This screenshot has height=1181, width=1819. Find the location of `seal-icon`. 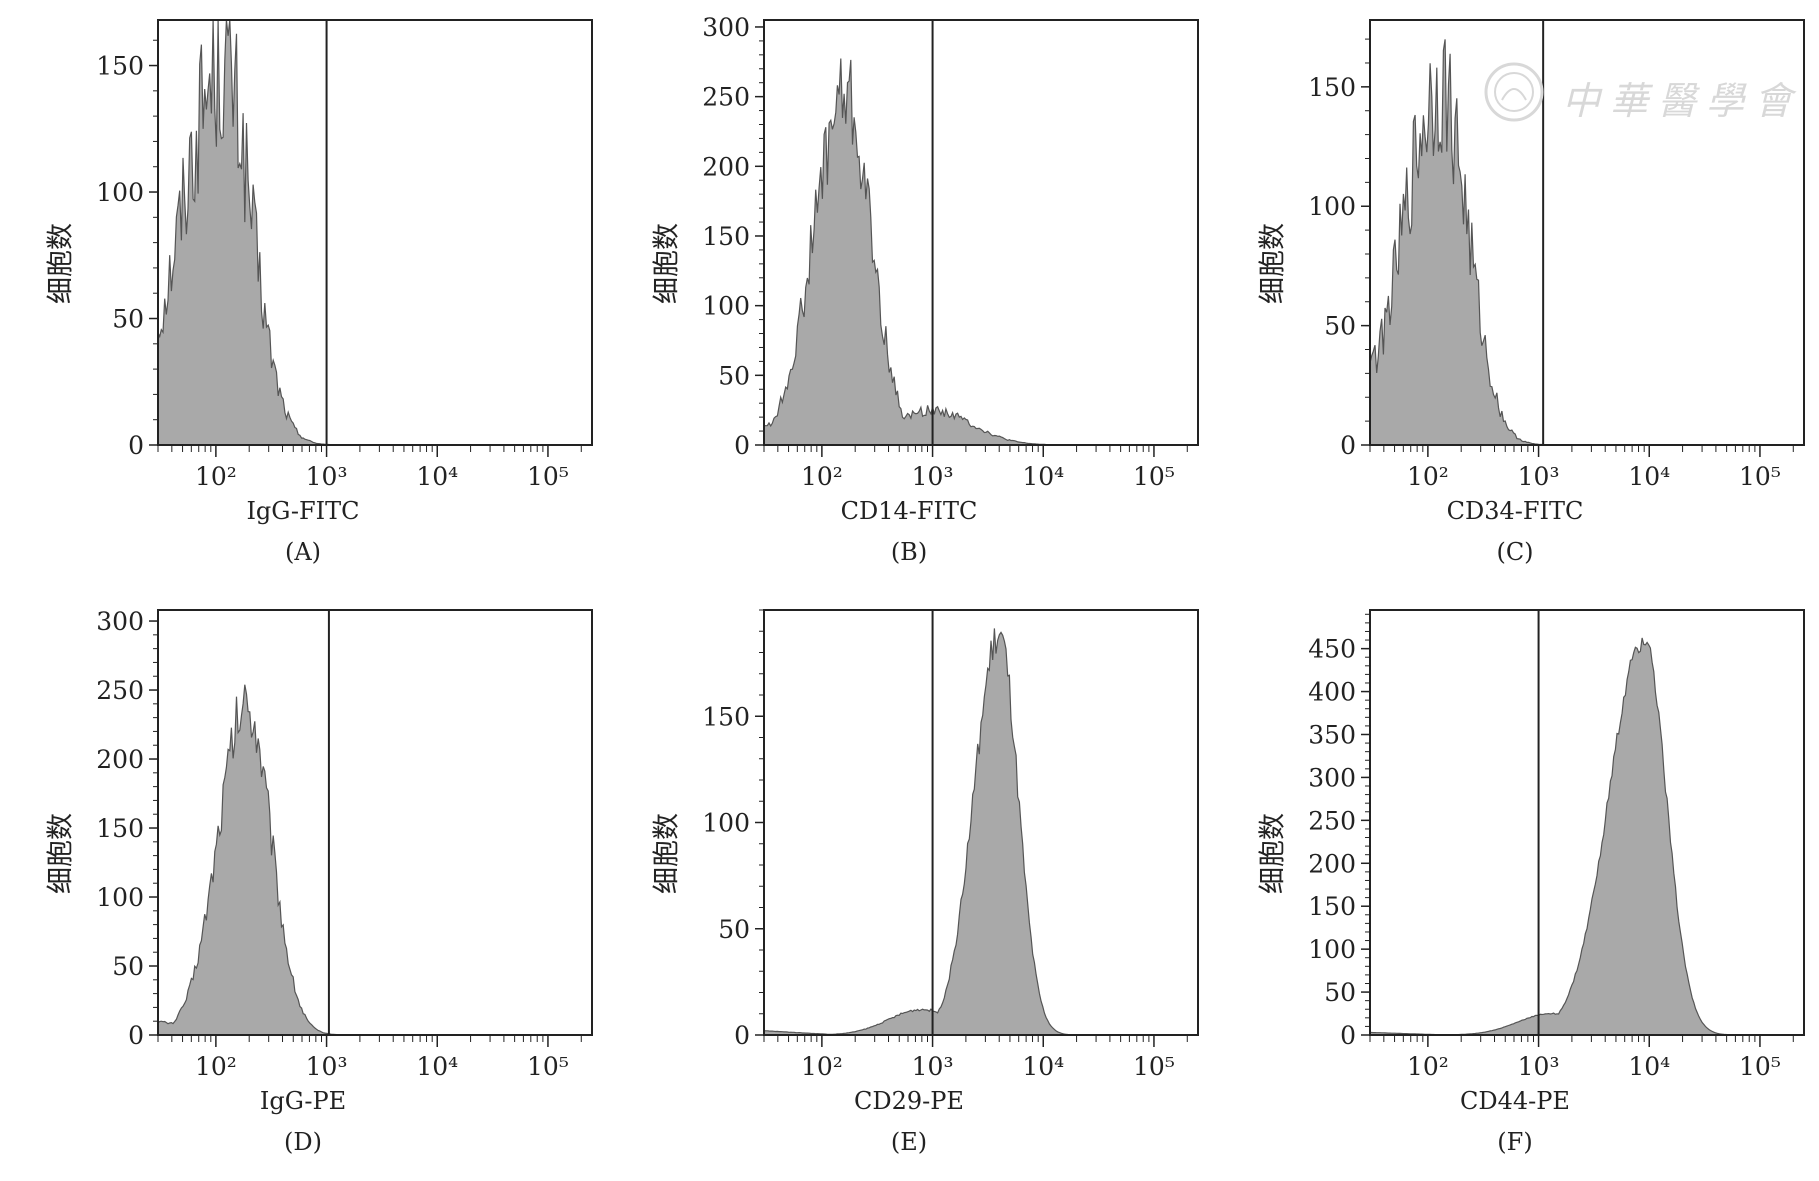

seal-icon is located at coordinates (1514, 92).